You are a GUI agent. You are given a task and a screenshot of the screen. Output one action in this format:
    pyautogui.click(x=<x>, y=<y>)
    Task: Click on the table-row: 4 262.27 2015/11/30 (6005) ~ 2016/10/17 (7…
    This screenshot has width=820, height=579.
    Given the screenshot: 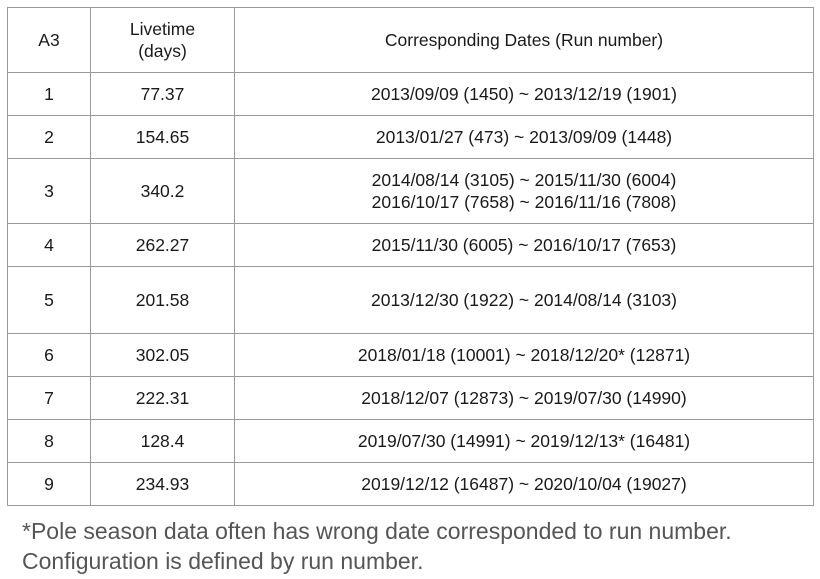 What is the action you would take?
    pyautogui.click(x=410, y=245)
    